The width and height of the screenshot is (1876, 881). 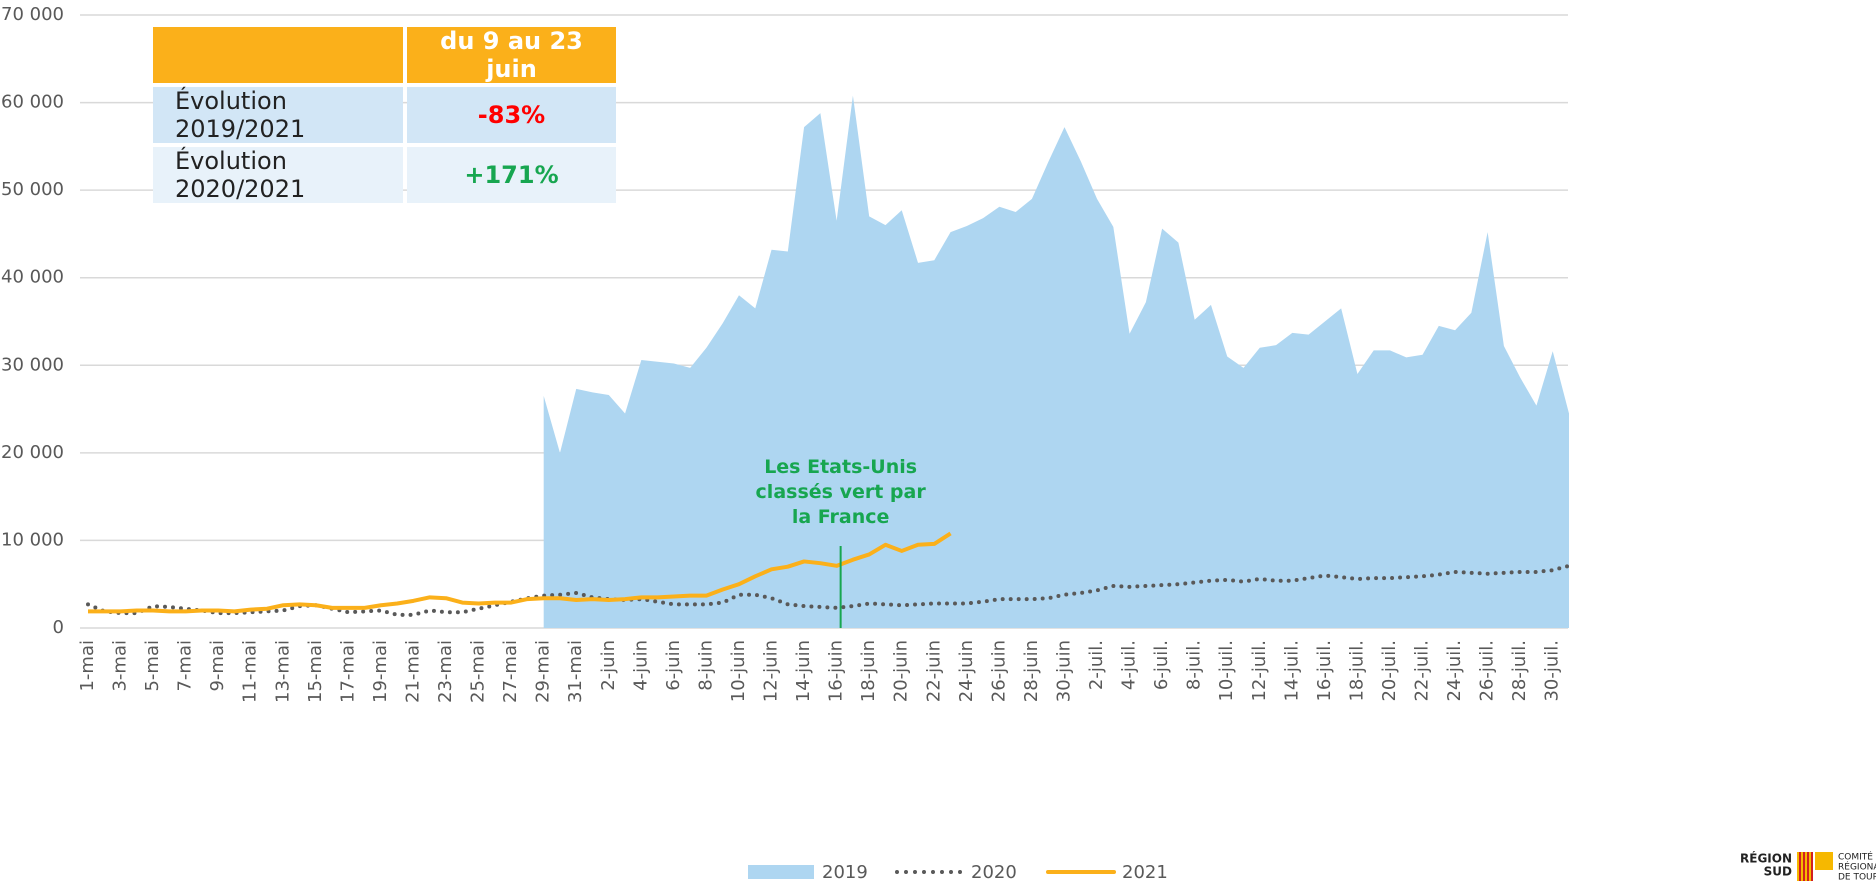 What do you see at coordinates (250, 671) in the screenshot?
I see `x-tick-label: 11-mai` at bounding box center [250, 671].